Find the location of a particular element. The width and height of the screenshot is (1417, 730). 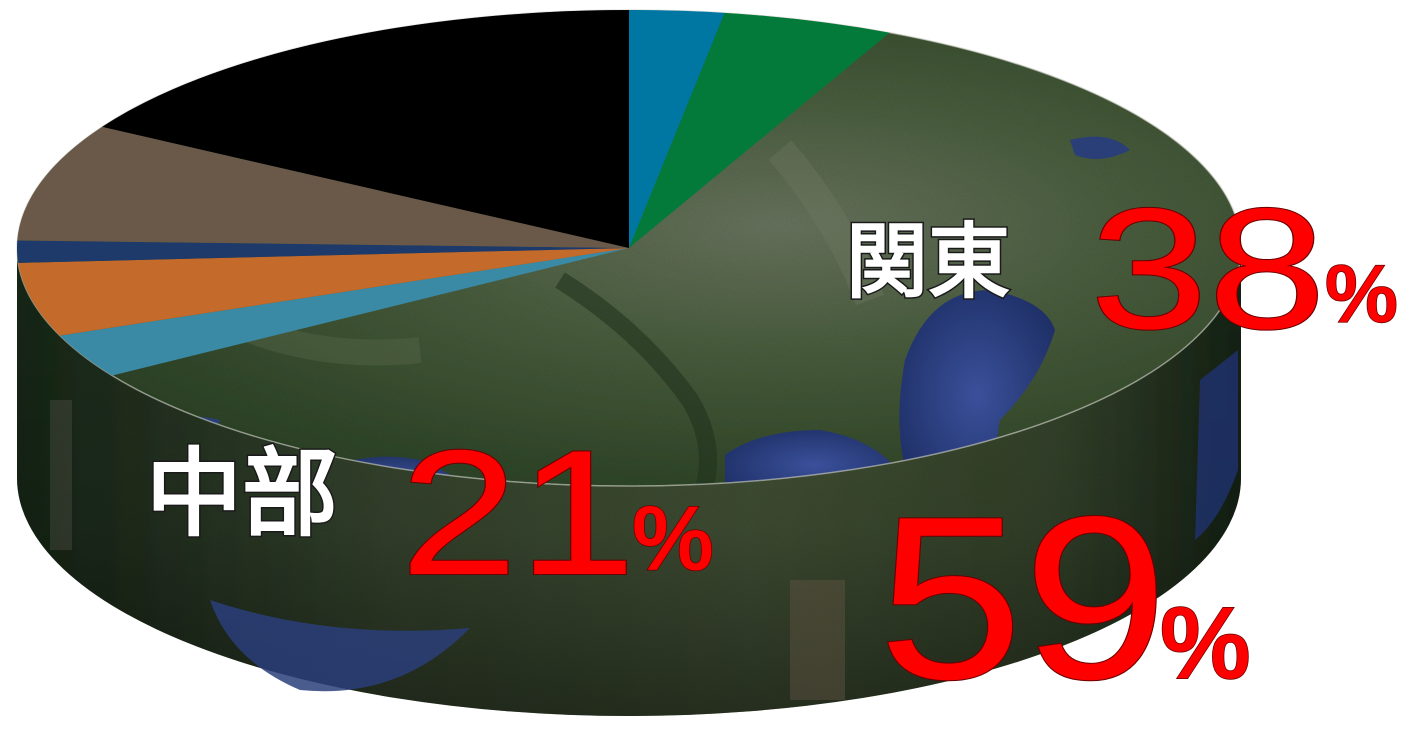

label-kanto-name: 関東 is located at coordinates (928, 262).